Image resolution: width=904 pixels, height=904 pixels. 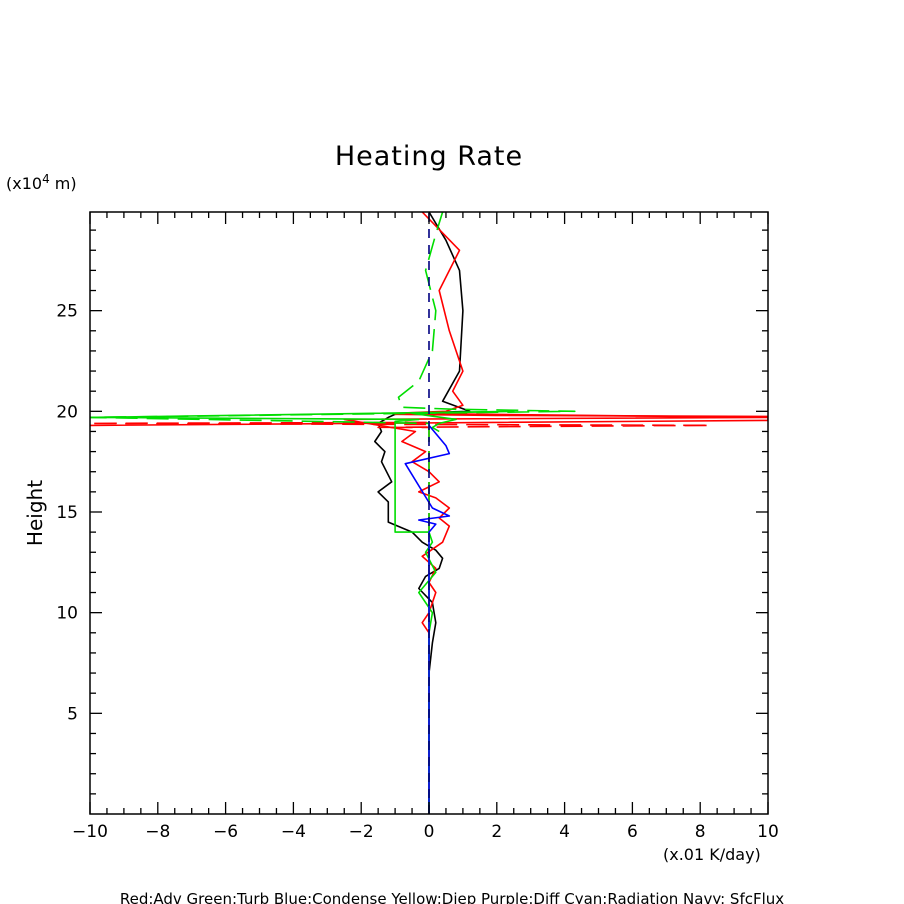 What do you see at coordinates (632, 832) in the screenshot?
I see `x-tick-label: 6` at bounding box center [632, 832].